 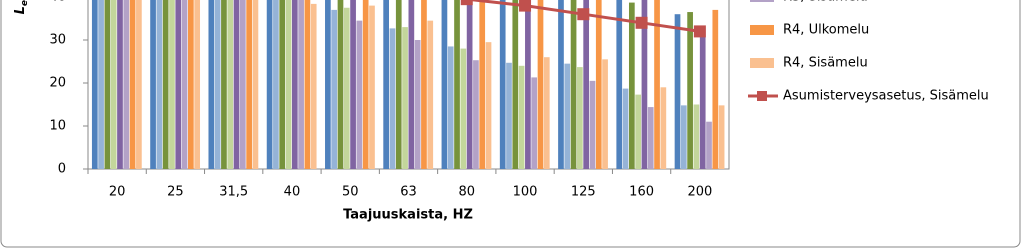 What do you see at coordinates (20, 10) in the screenshot?
I see `y-label-main: L` at bounding box center [20, 10].